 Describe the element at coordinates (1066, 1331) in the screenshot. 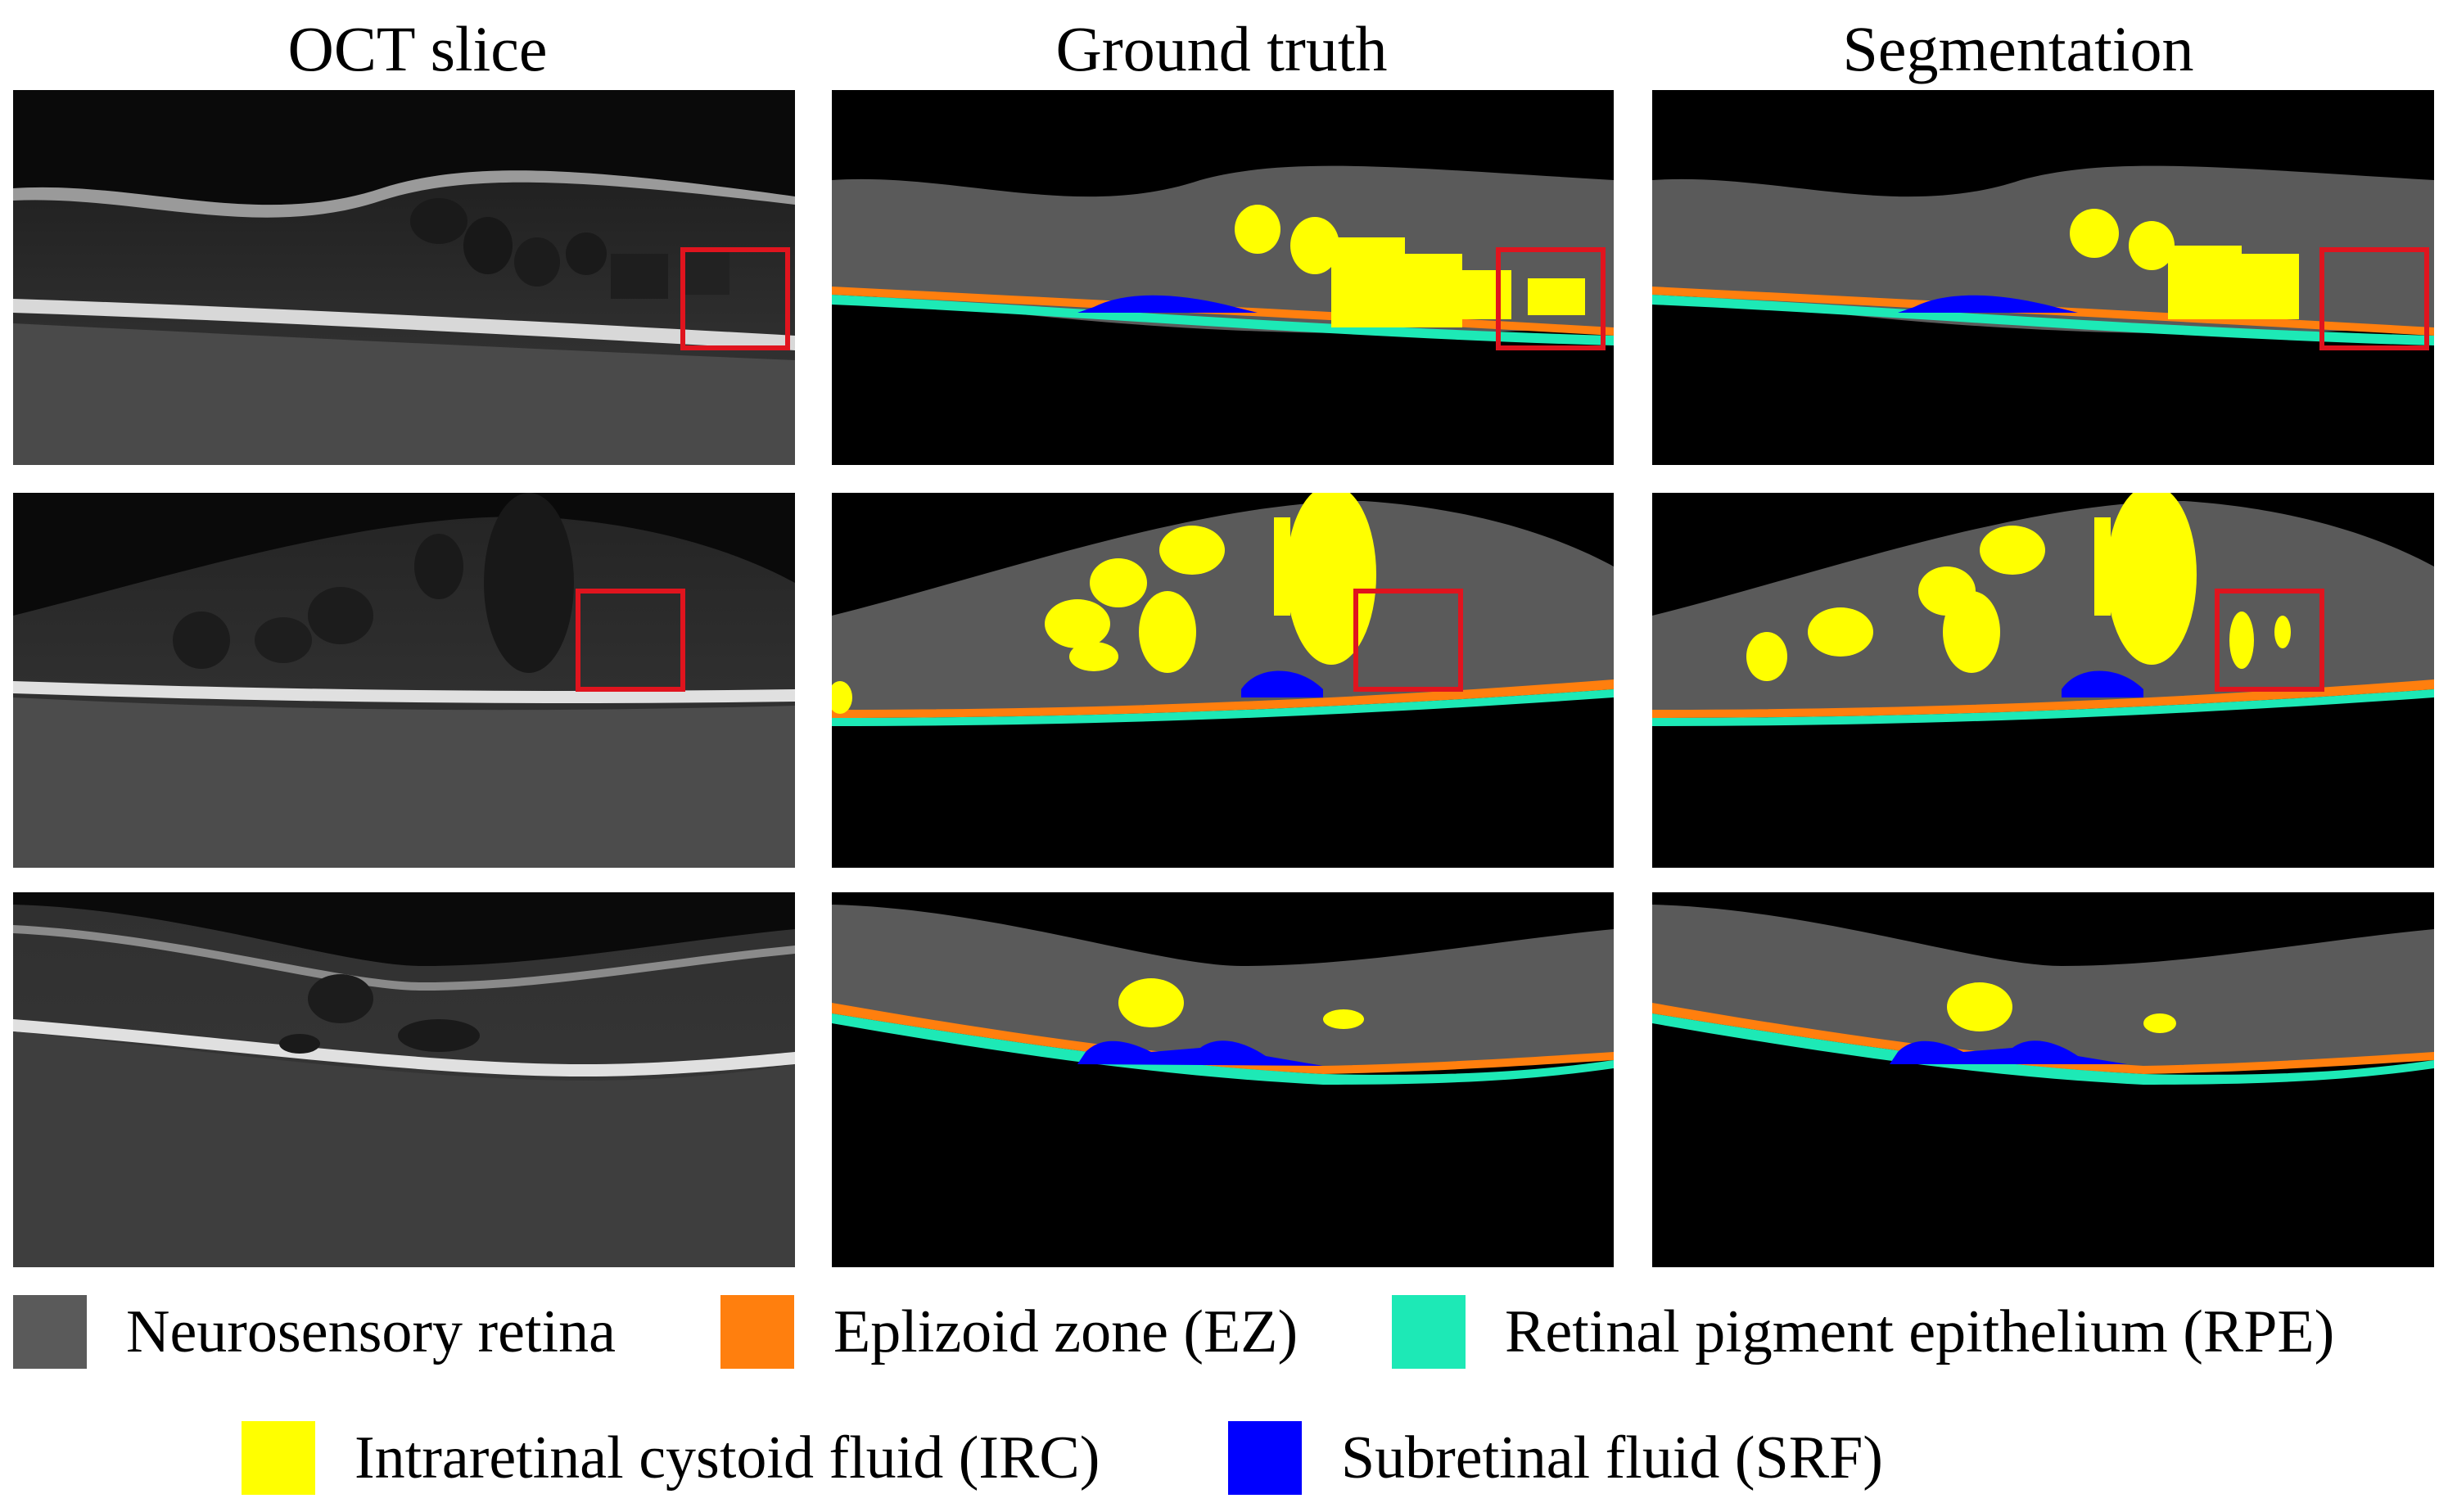

I see `legend-label-ez: Eplizoid zone (EZ)` at that location.